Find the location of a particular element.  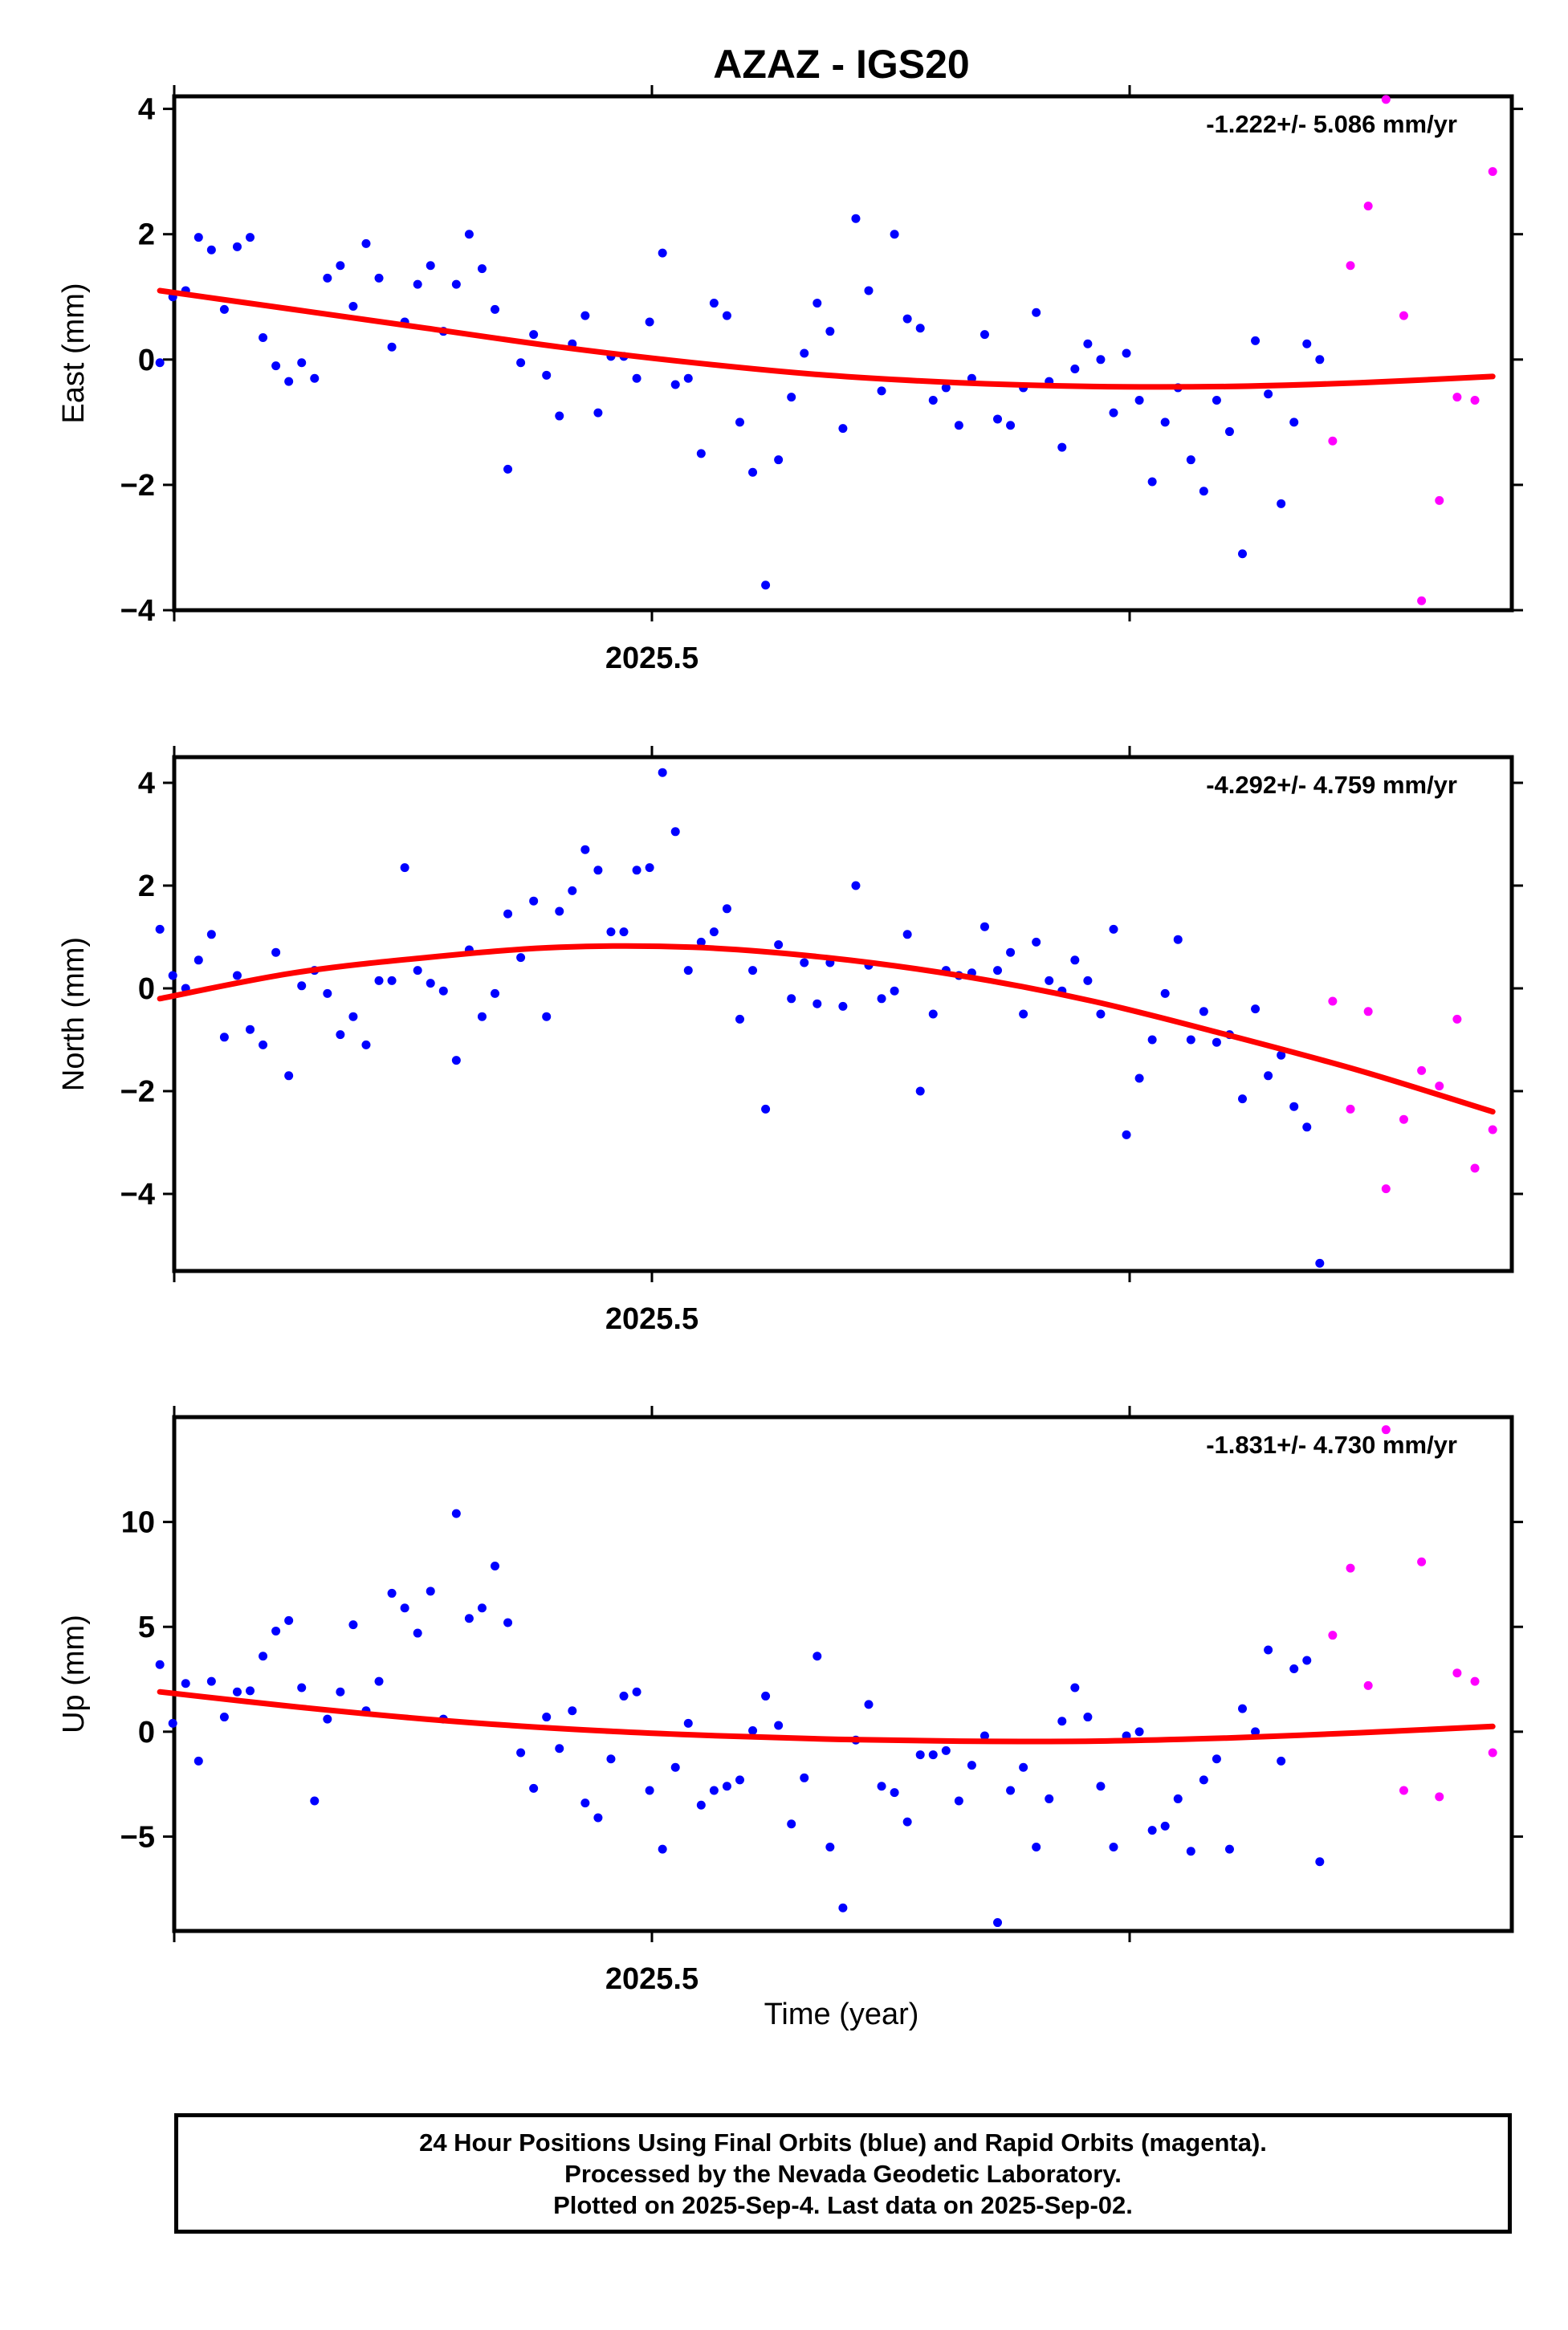

east-rapid-point is located at coordinates (1475, 400).